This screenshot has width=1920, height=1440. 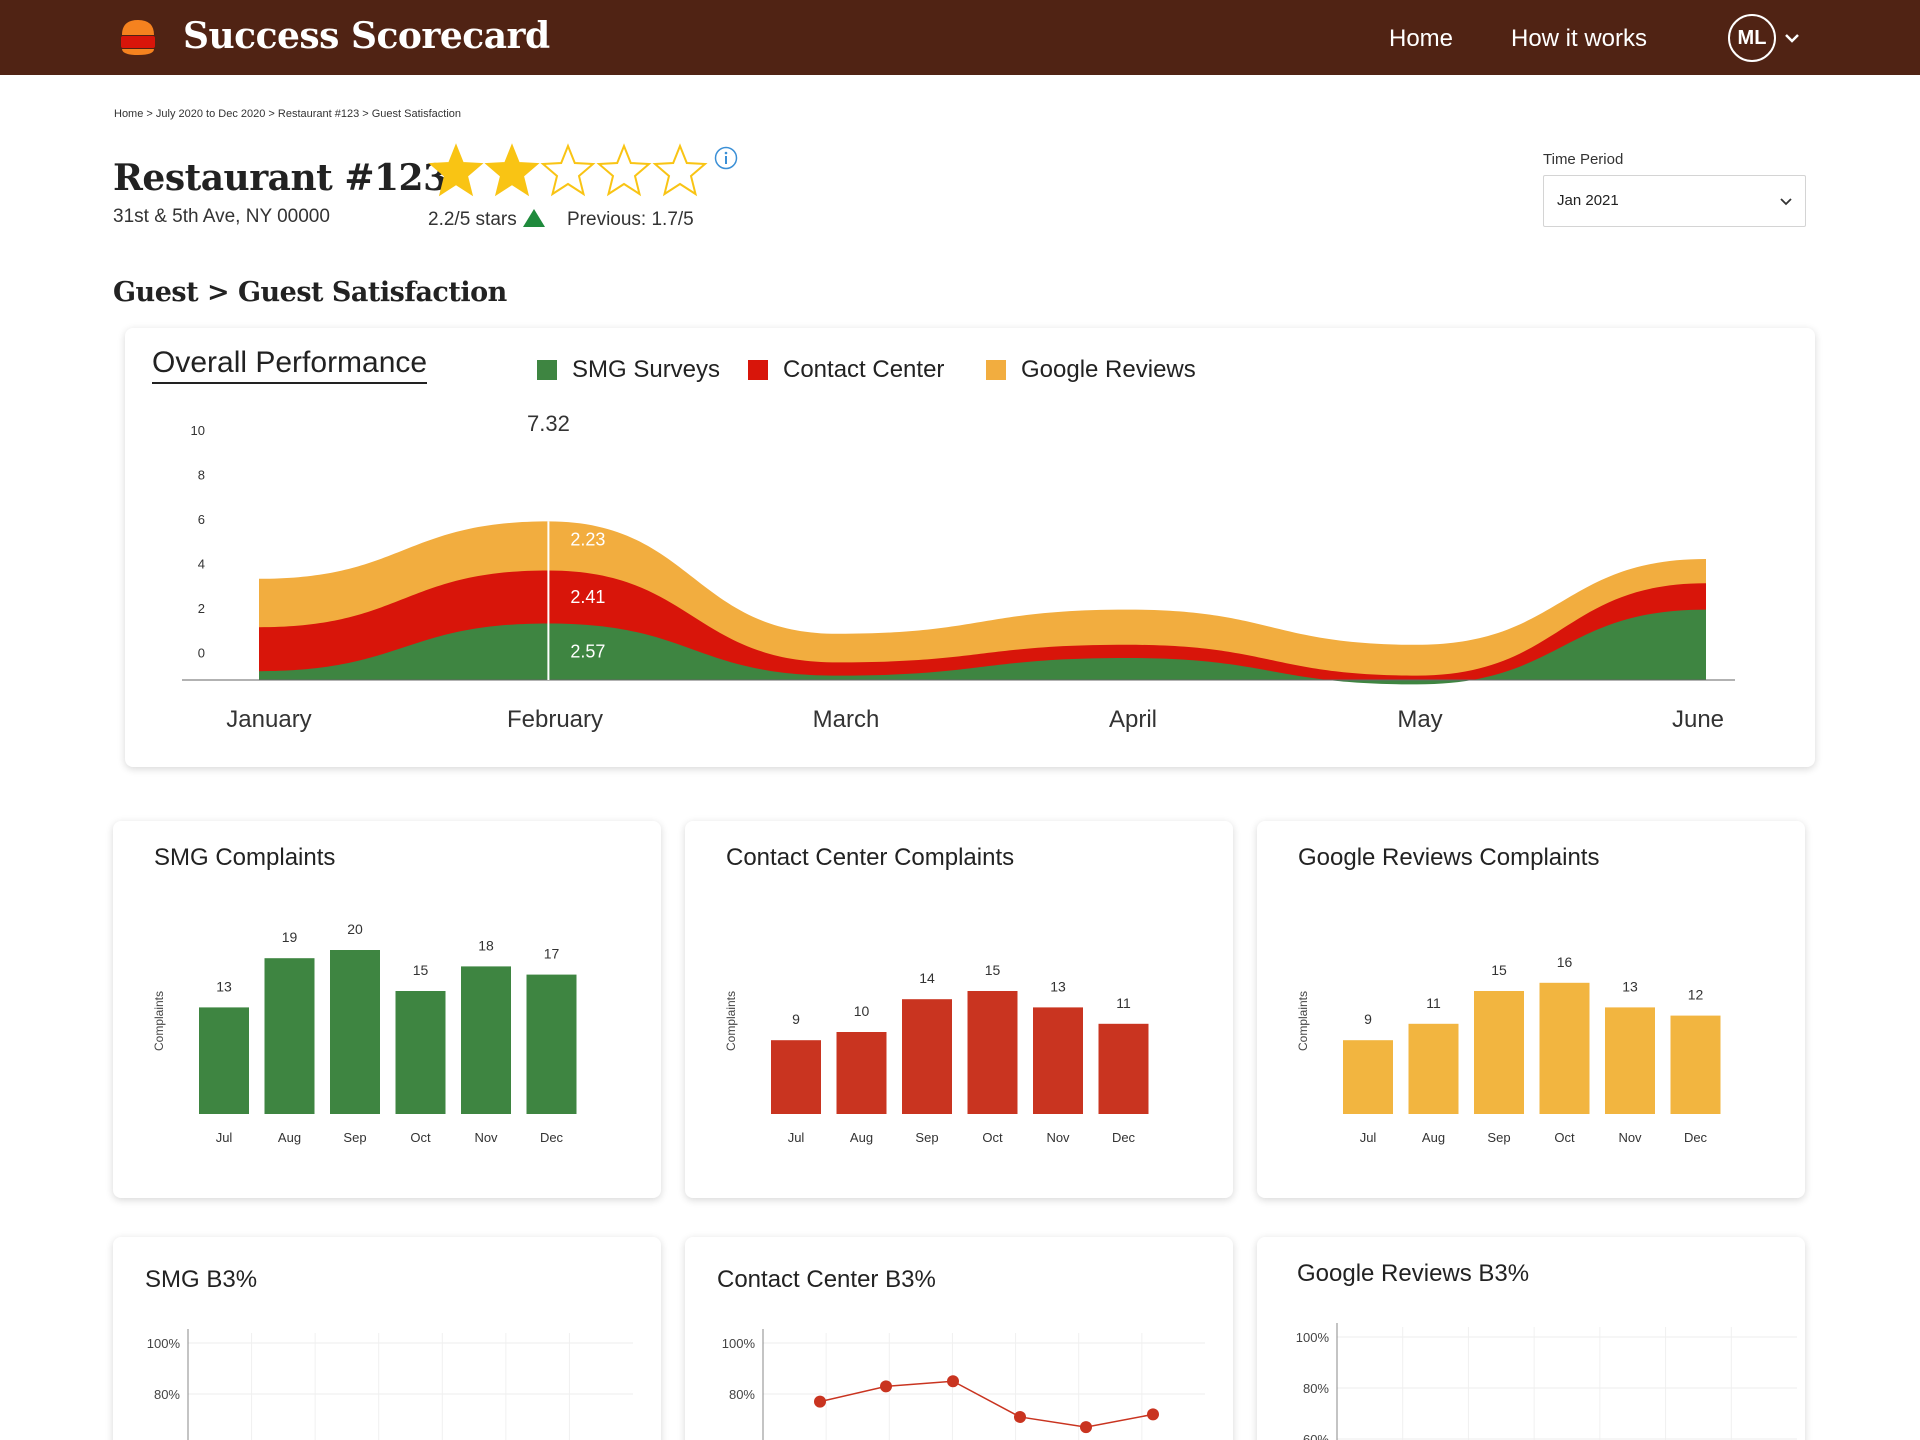 What do you see at coordinates (138, 37) in the screenshot?
I see `brand-logo-icon` at bounding box center [138, 37].